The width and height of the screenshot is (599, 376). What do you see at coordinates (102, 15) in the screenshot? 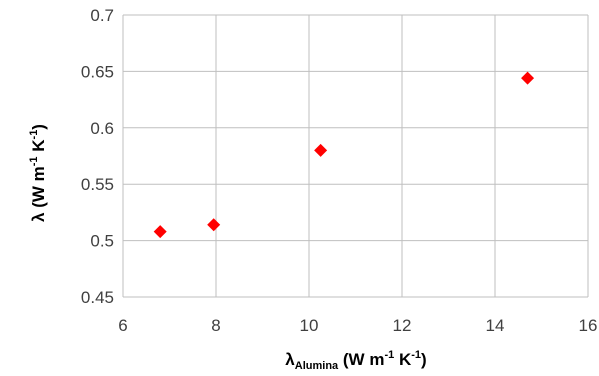
I see `y-tick-label: 0.7` at bounding box center [102, 15].